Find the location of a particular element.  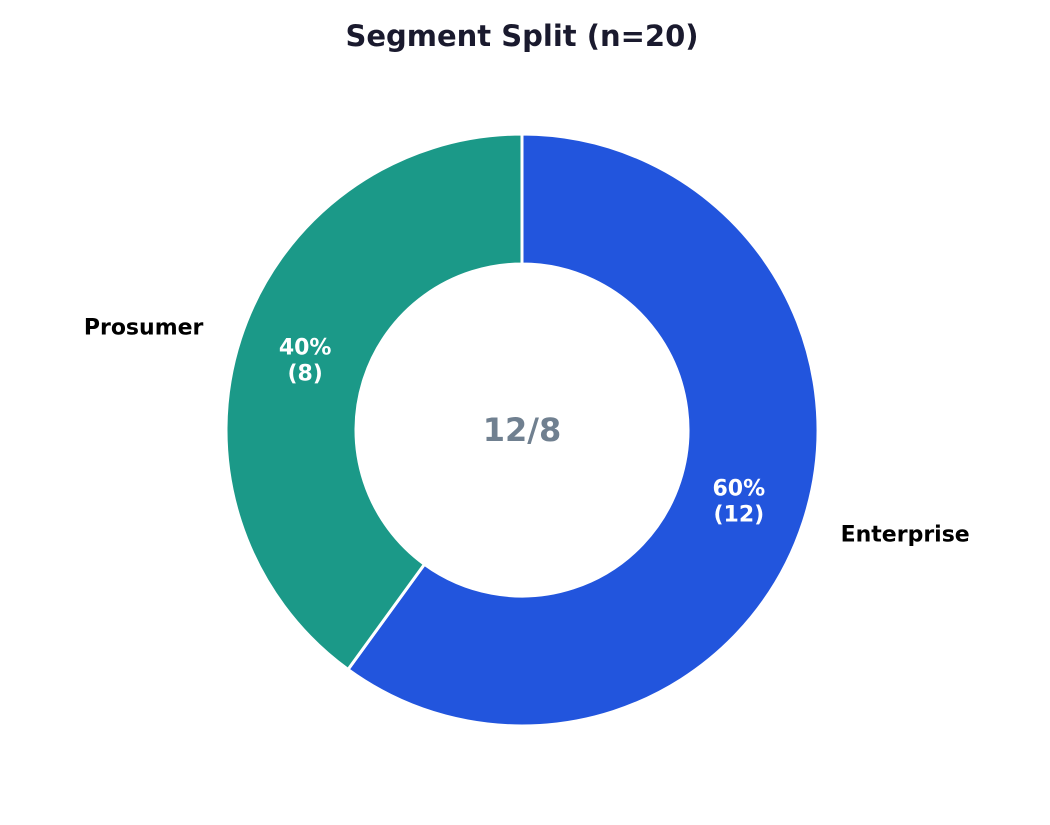

count-label-enterprise: (12) is located at coordinates (738, 514).